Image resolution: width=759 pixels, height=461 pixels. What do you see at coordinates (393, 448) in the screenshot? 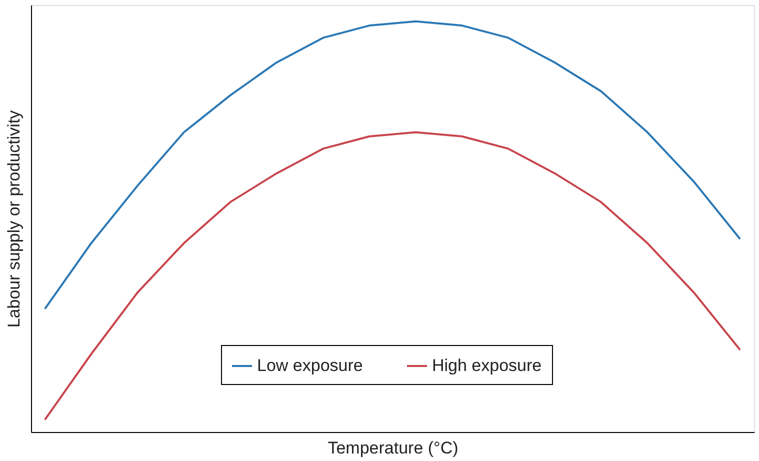
I see `x-axis-title: Temperature (°C)` at bounding box center [393, 448].